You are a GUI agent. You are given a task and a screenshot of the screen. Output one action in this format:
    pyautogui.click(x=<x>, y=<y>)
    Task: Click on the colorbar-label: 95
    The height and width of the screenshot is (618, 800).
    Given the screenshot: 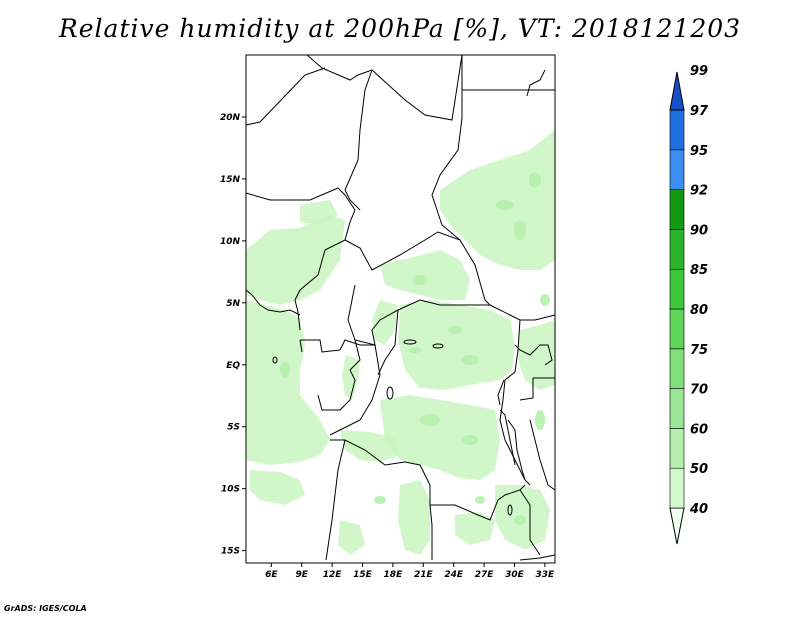 What is the action you would take?
    pyautogui.click(x=699, y=151)
    